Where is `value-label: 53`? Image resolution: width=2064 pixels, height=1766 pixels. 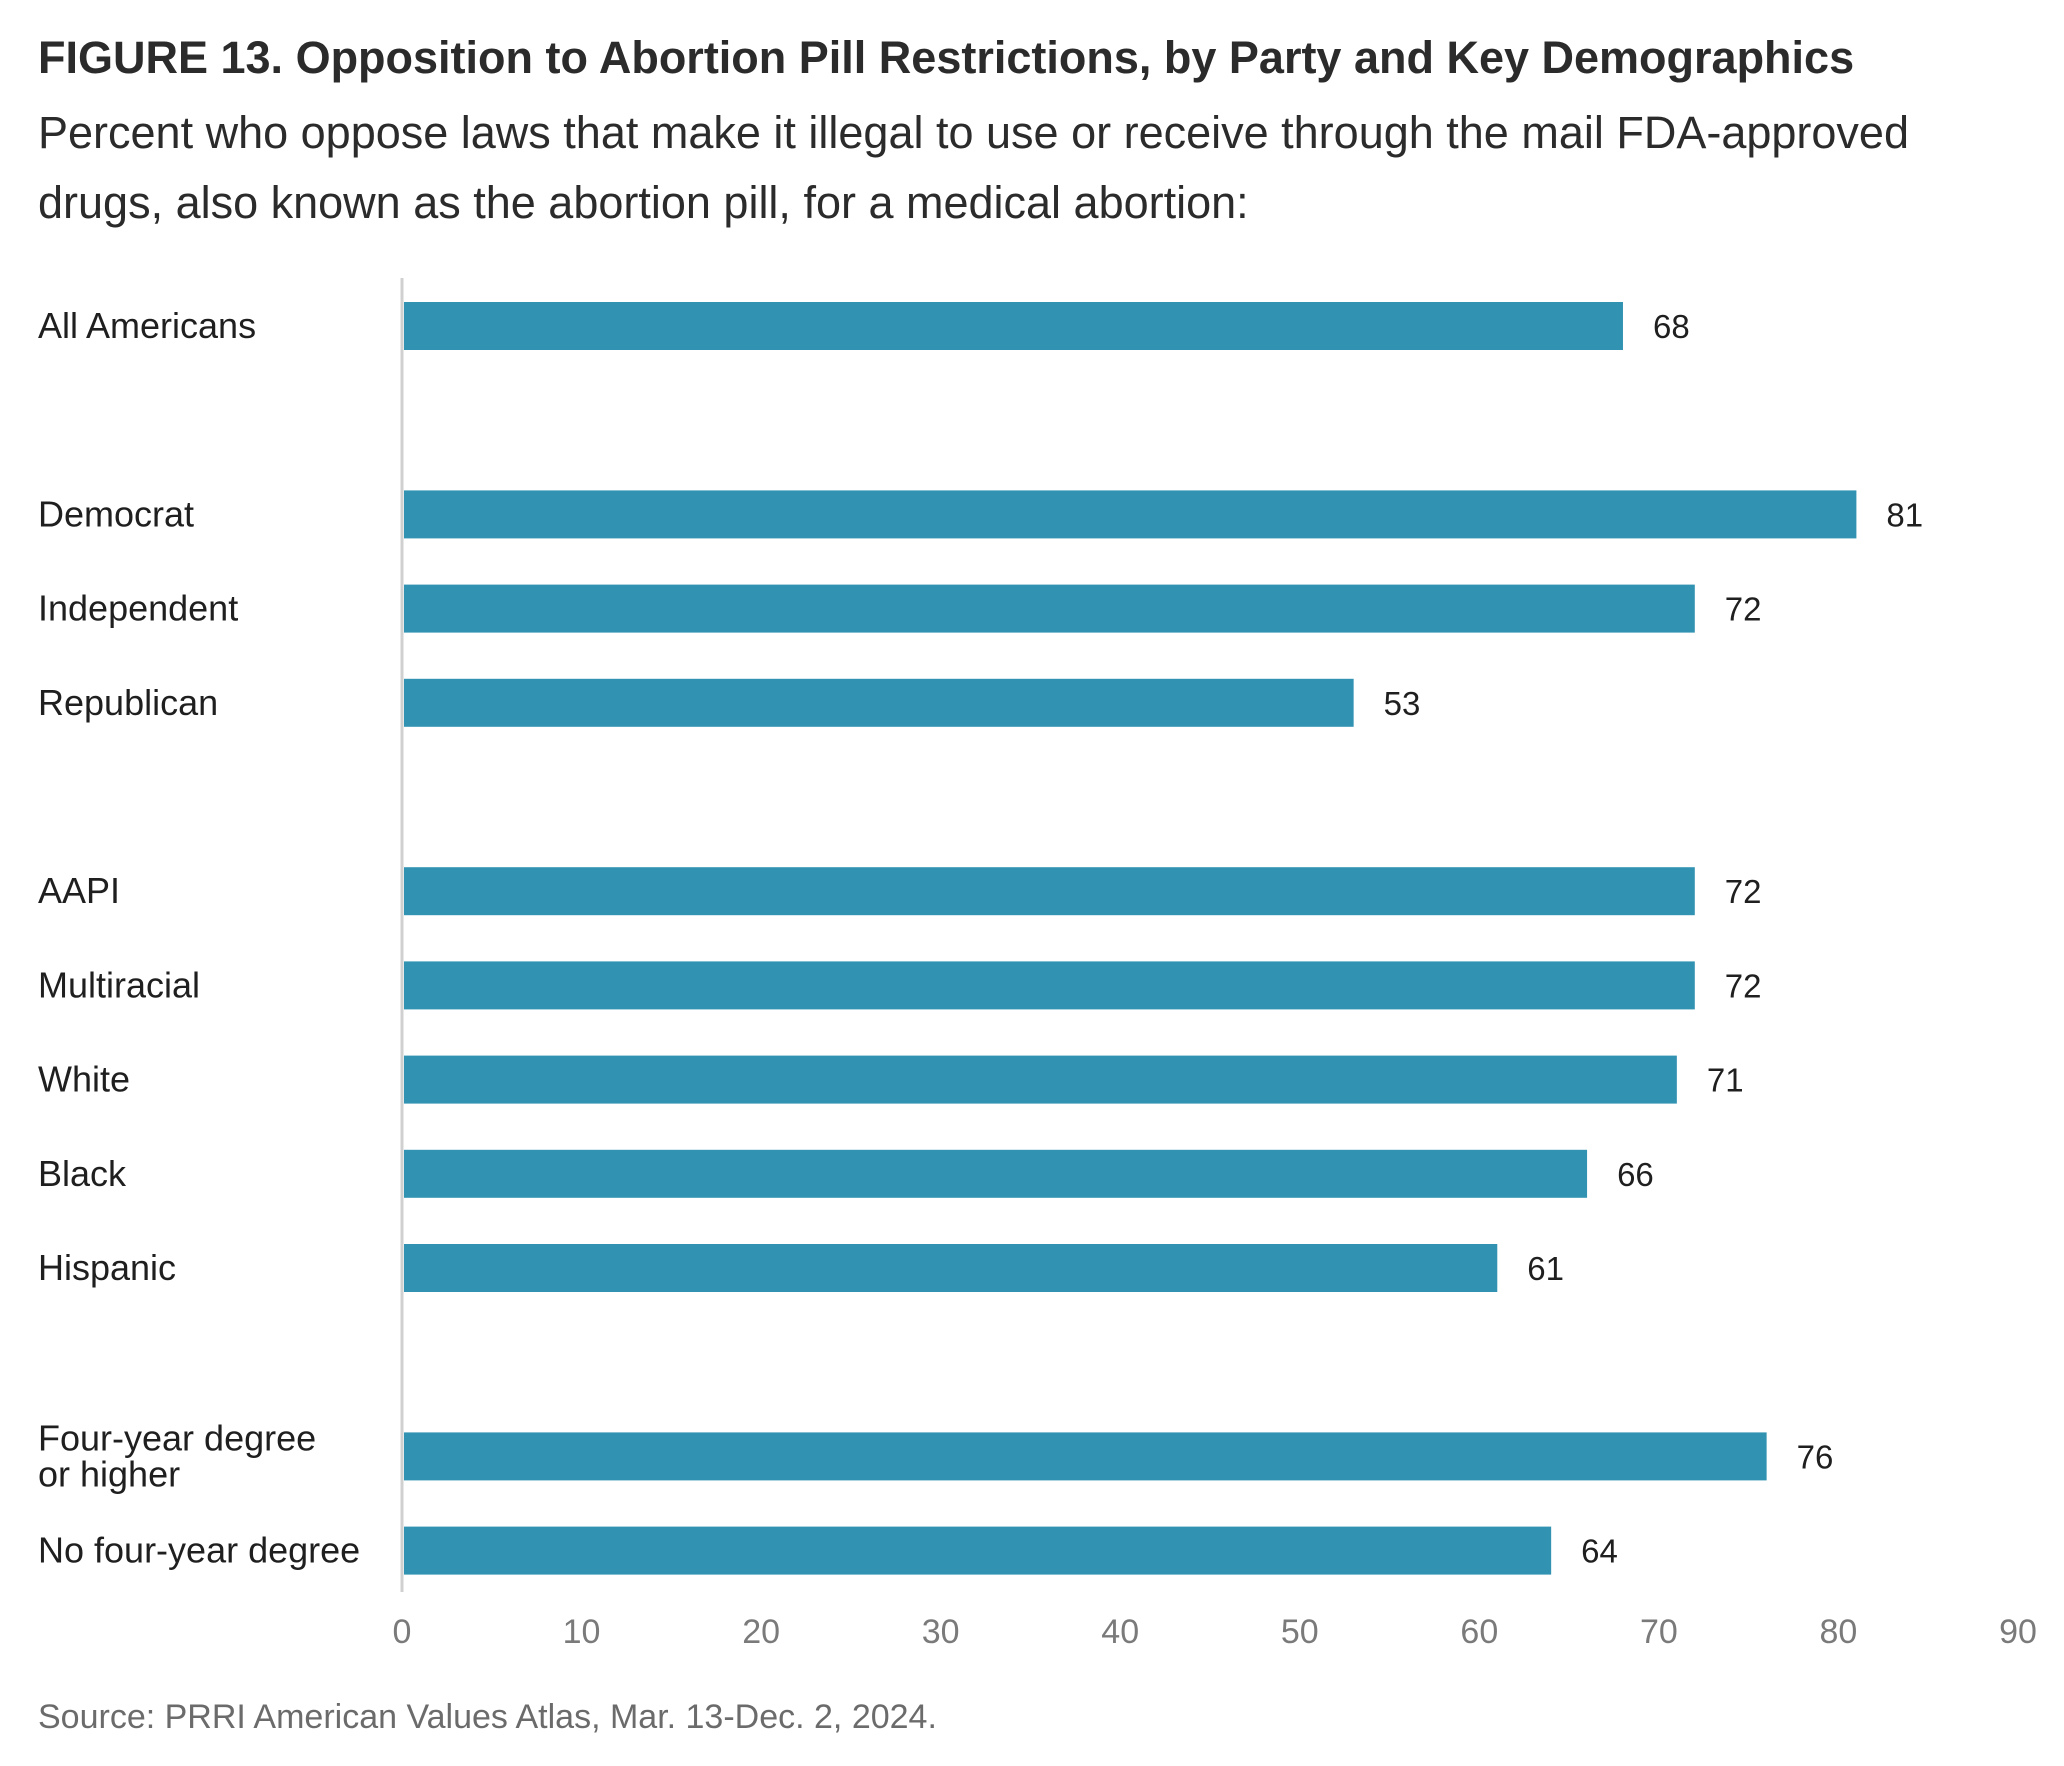 value-label: 53 is located at coordinates (1402, 703).